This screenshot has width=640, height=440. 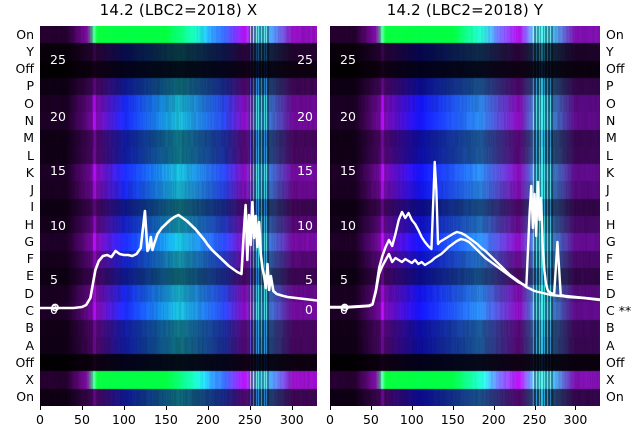 What do you see at coordinates (611, 293) in the screenshot?
I see `category-label-right-15: D` at bounding box center [611, 293].